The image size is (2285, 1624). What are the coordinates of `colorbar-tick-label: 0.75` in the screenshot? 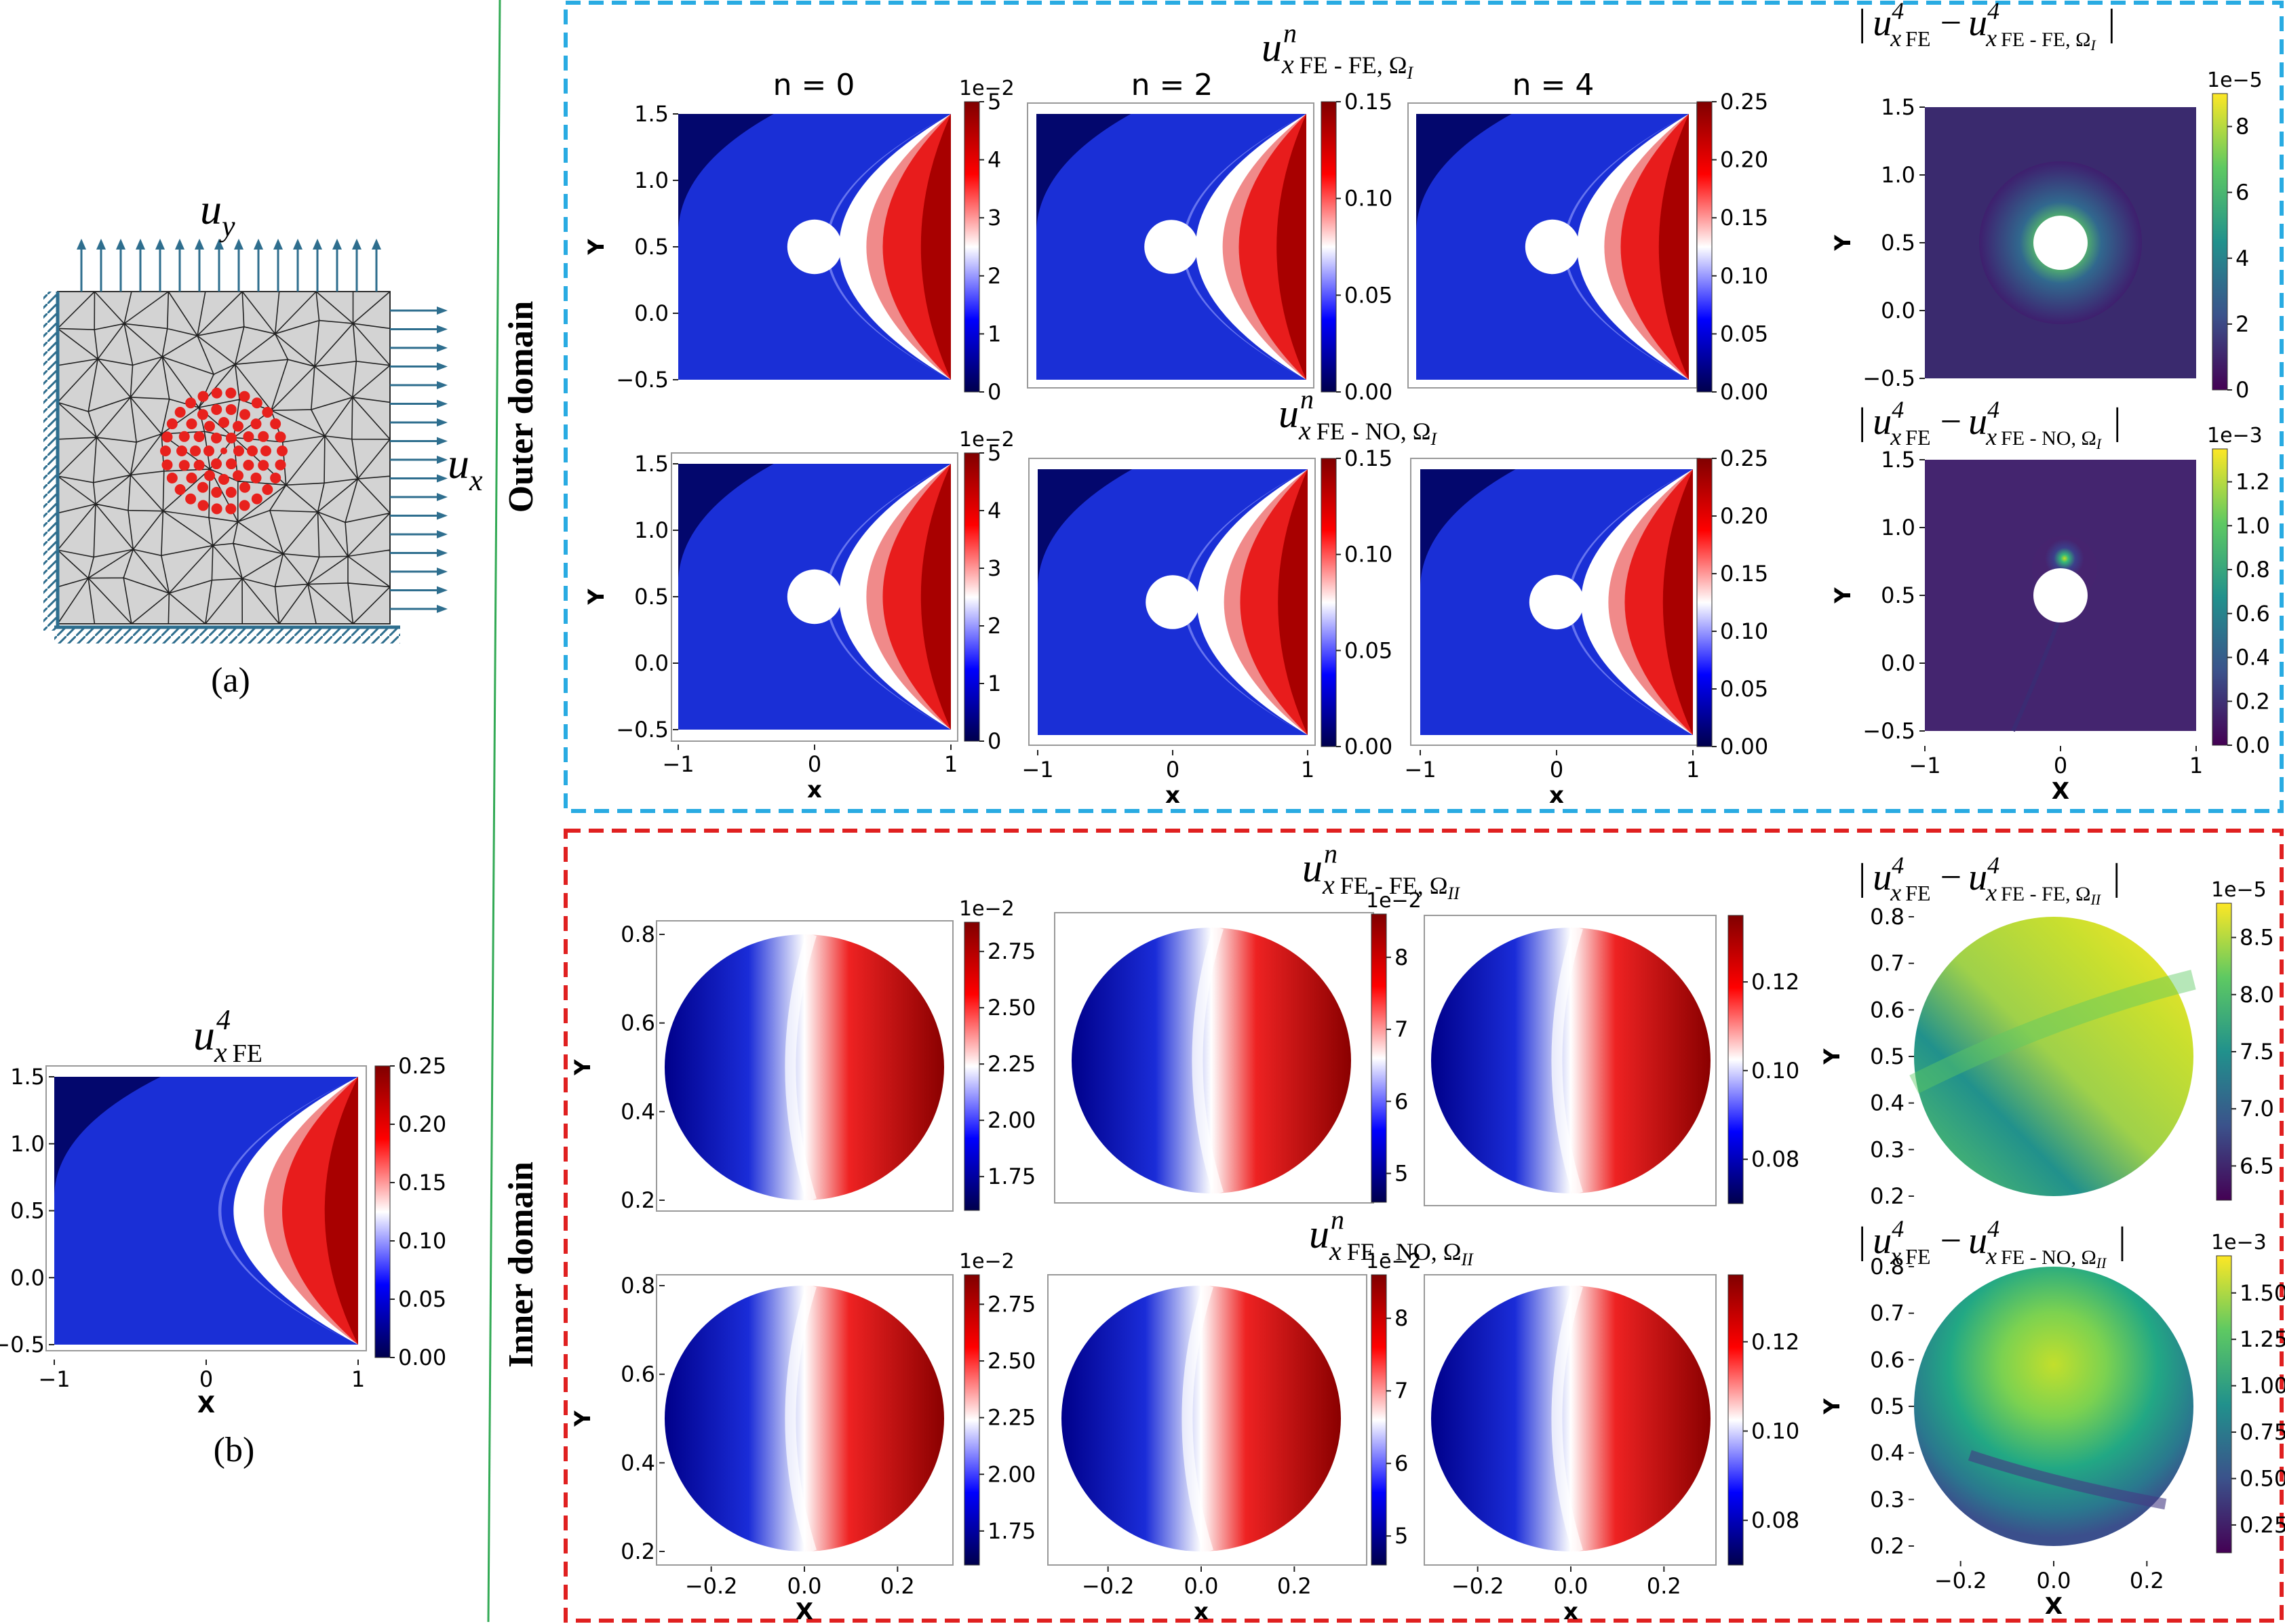 It's located at (2262, 1432).